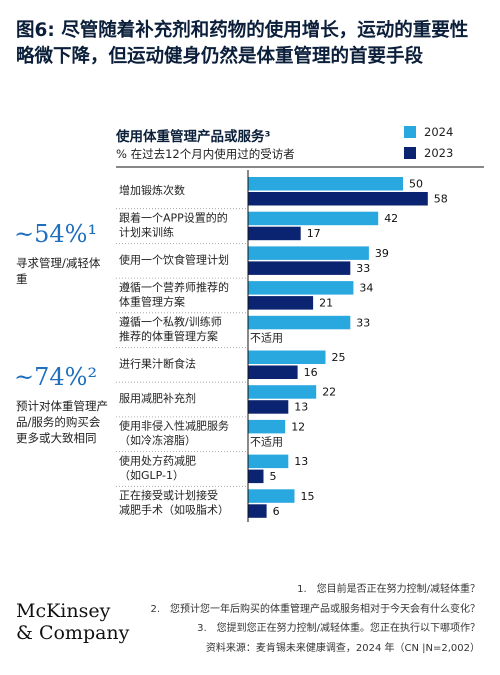 The image size is (500, 675). What do you see at coordinates (410, 132) in the screenshot?
I see `legend-swatch-2024` at bounding box center [410, 132].